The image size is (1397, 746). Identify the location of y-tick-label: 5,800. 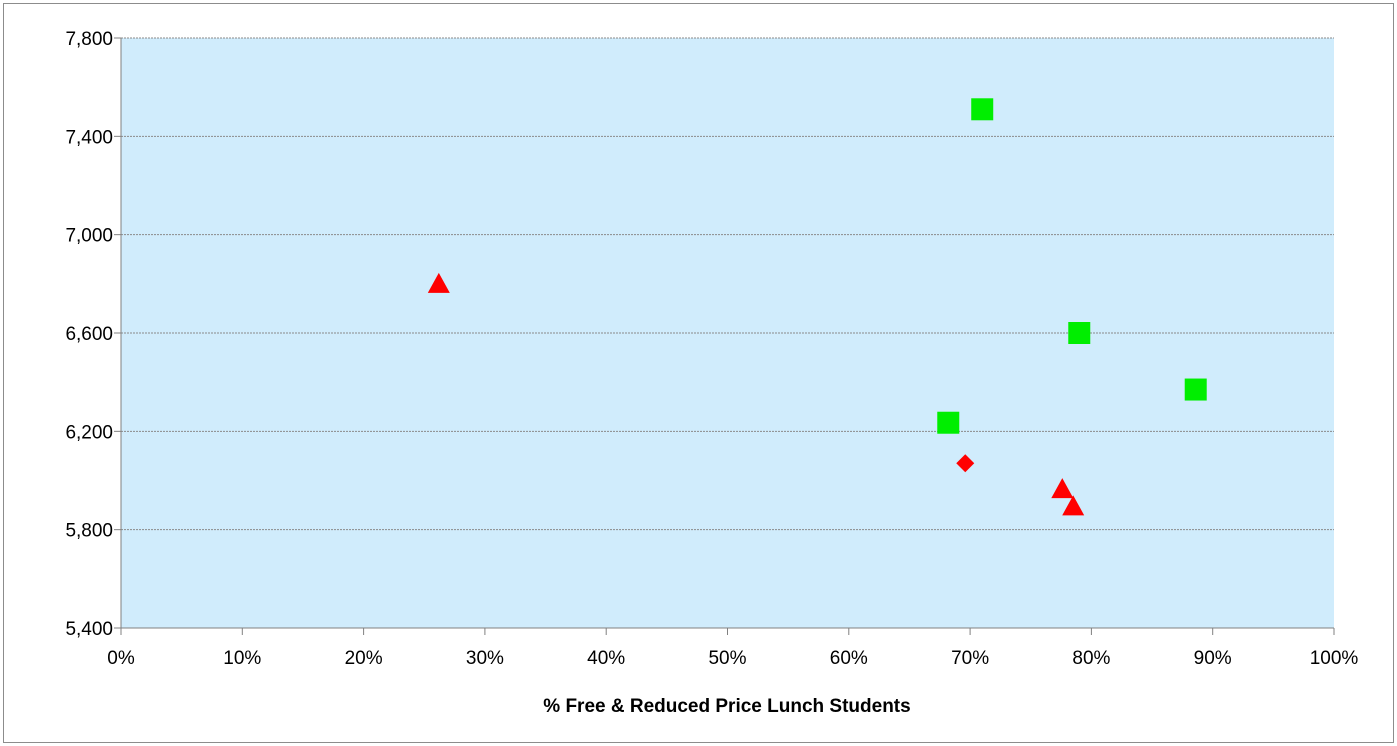
(89, 531).